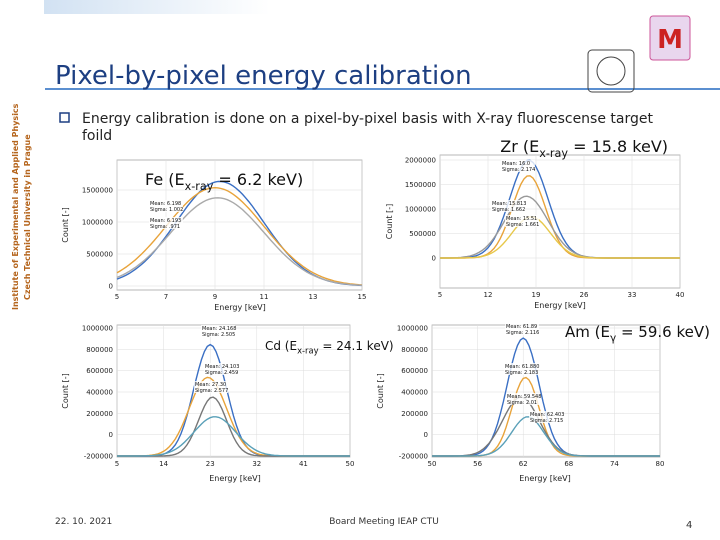 This screenshot has width=720, height=540. What do you see at coordinates (350, 464) in the screenshot?
I see `x-tick-label: 50` at bounding box center [350, 464].